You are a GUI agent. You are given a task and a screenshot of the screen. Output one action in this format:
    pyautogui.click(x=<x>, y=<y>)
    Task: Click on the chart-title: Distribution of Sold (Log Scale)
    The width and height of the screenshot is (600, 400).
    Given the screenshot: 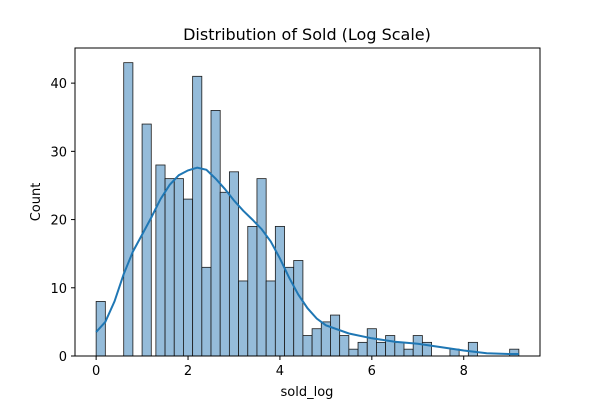 What is the action you would take?
    pyautogui.click(x=307, y=34)
    